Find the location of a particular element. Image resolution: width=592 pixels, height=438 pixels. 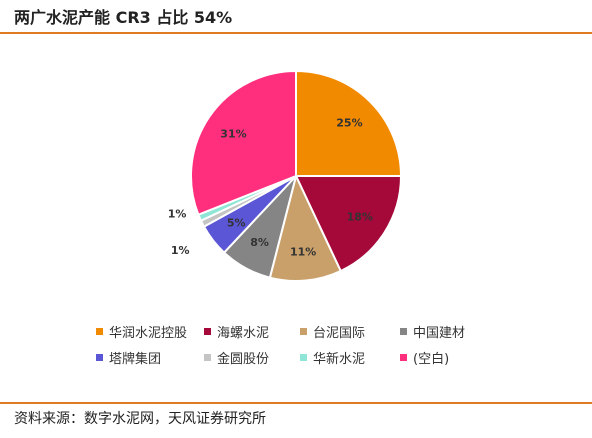

legend-item-空白: (空白) is located at coordinates (424, 357).